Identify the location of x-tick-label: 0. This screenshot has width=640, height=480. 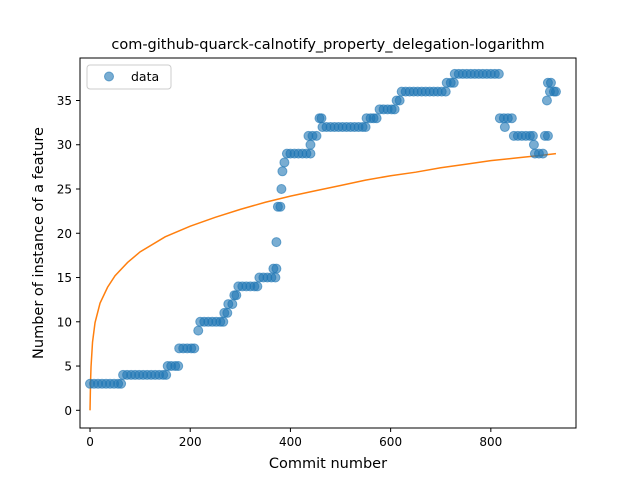
(90, 442).